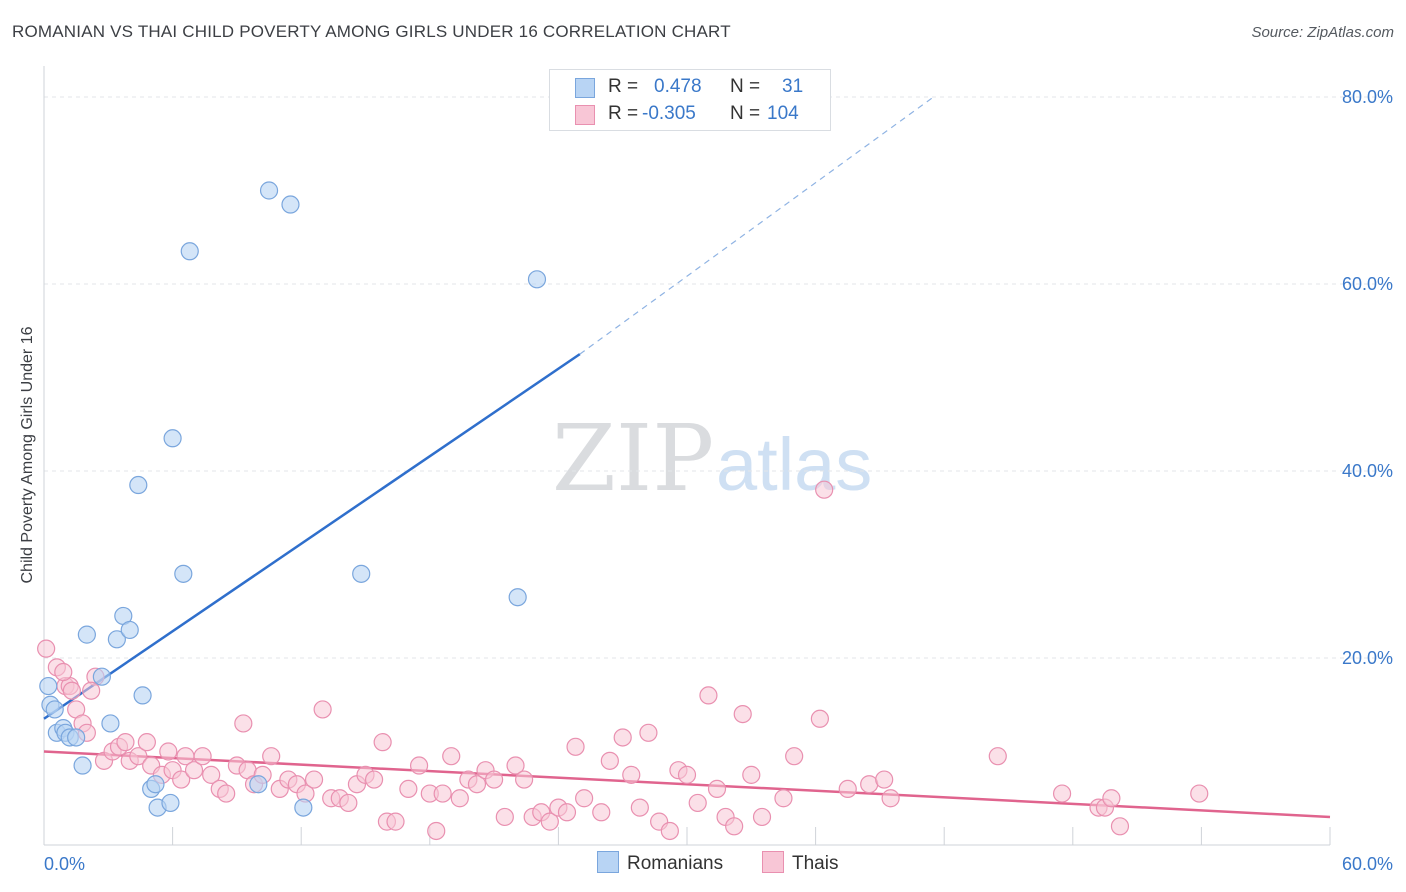  Describe the element at coordinates (585, 88) in the screenshot. I see `legend-swatch-romanians` at that location.